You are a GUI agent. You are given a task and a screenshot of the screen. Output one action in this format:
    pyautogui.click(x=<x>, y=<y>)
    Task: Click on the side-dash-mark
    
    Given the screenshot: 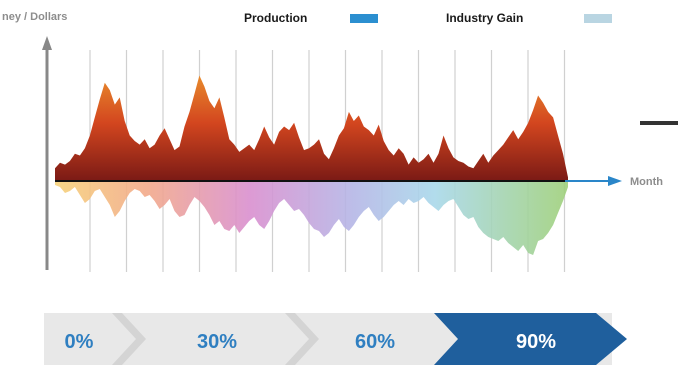 What is the action you would take?
    pyautogui.click(x=659, y=123)
    